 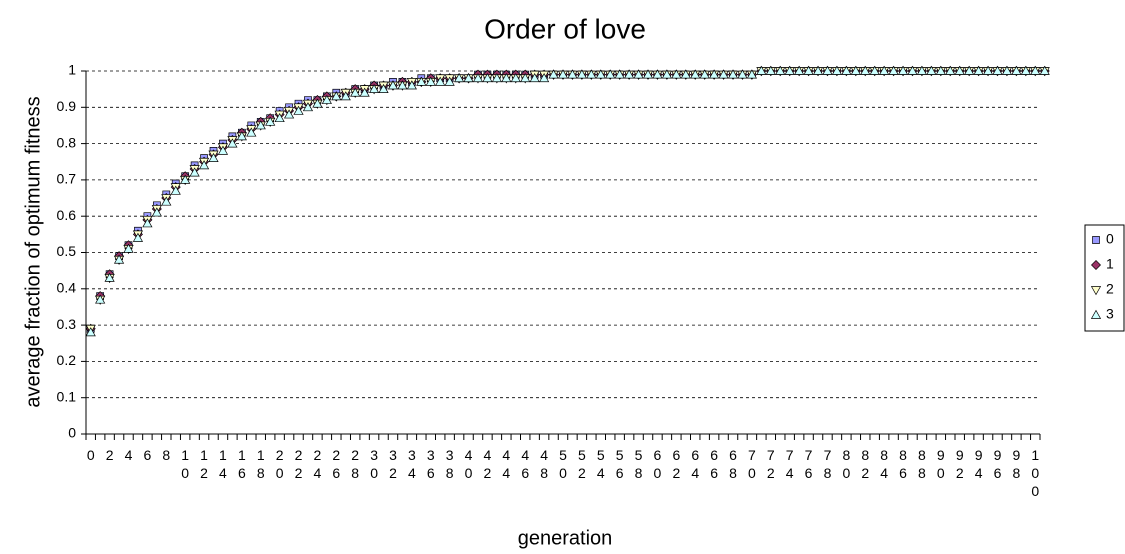 I want to click on x-tick-label: 0, so click(x=91, y=455).